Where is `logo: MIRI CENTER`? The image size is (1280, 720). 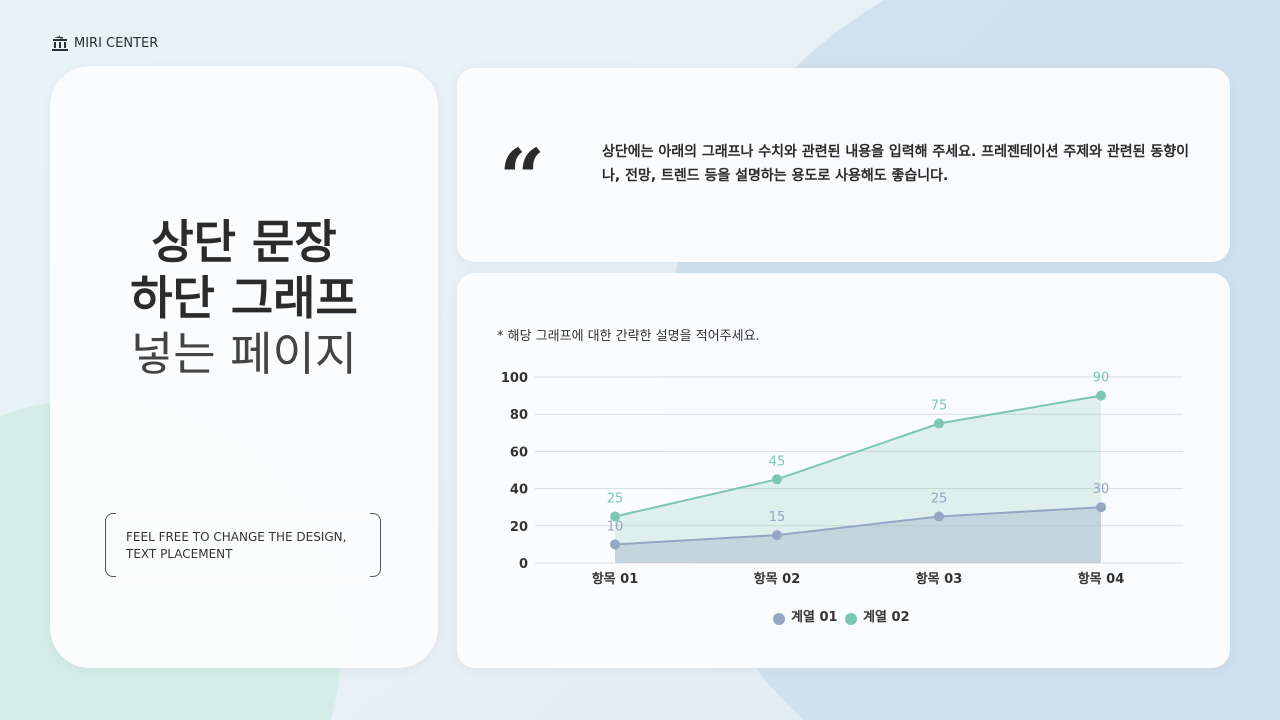 logo: MIRI CENTER is located at coordinates (105, 43).